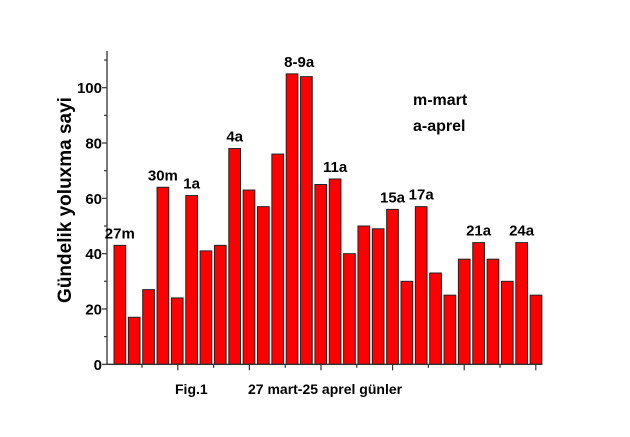  Describe the element at coordinates (450, 329) in the screenshot. I see `bar-19a` at that location.